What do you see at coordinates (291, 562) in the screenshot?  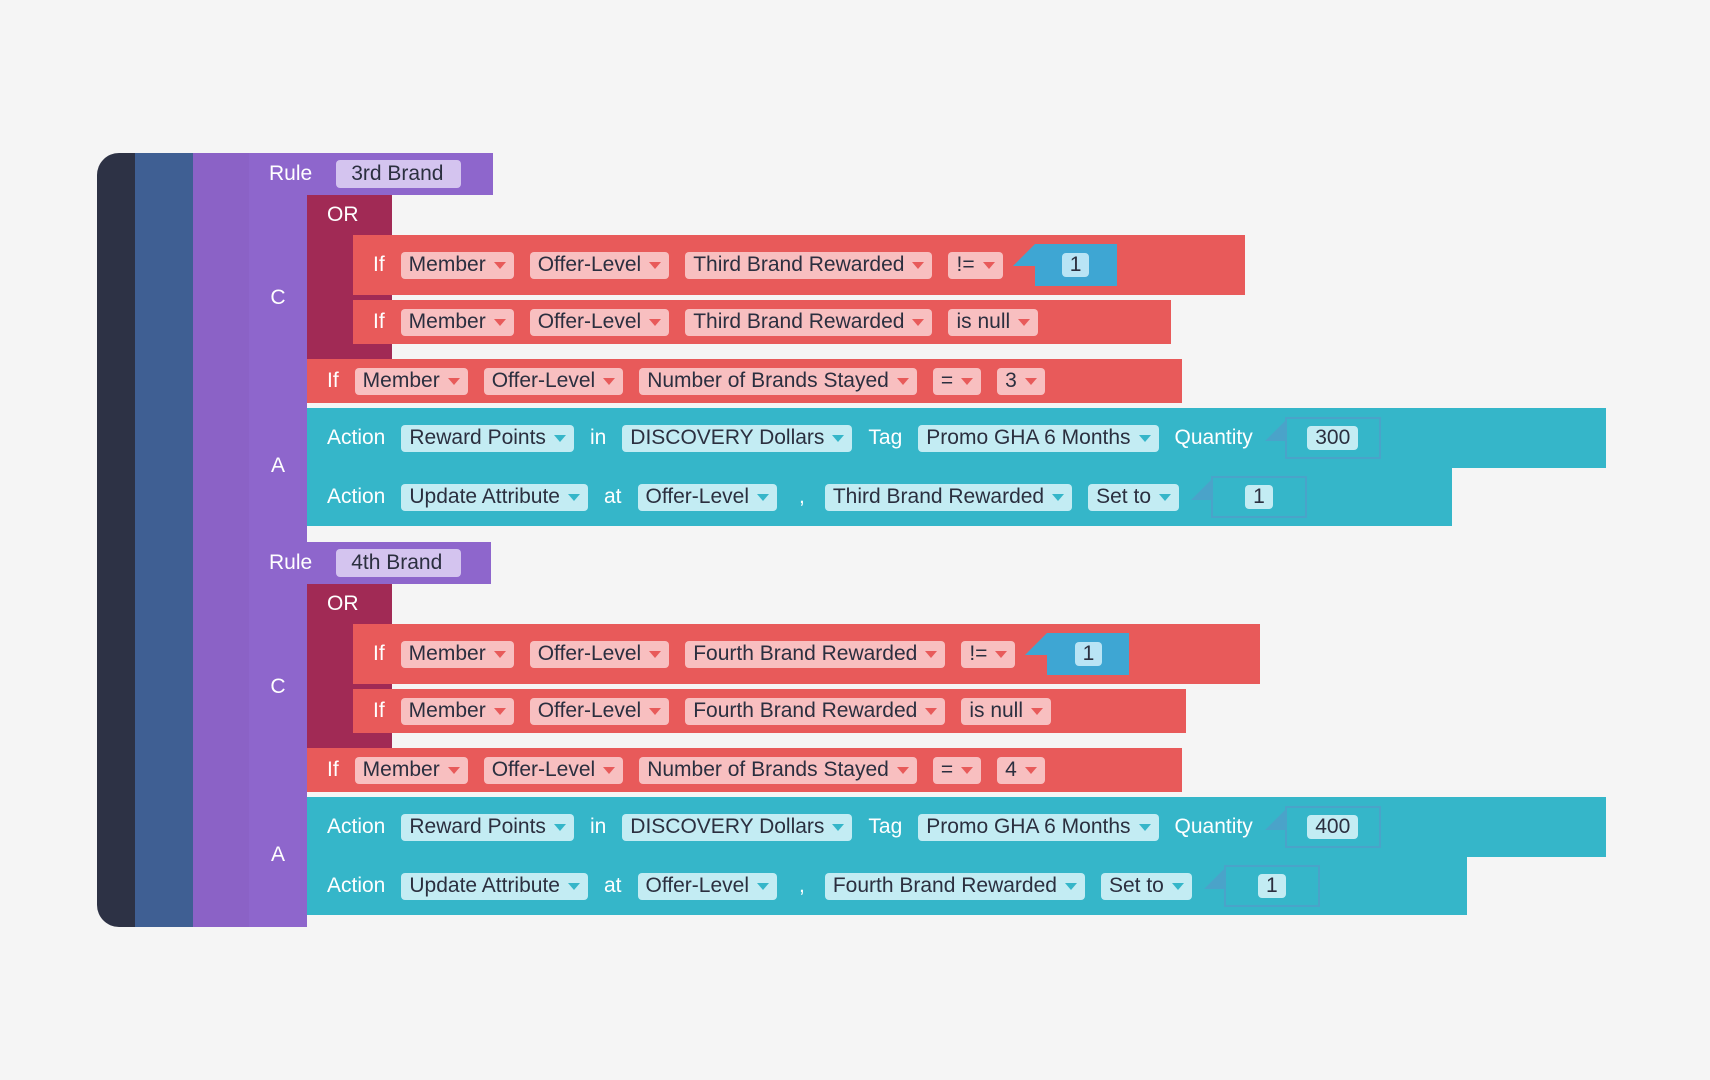 I see `rule-keyword: Rule` at bounding box center [291, 562].